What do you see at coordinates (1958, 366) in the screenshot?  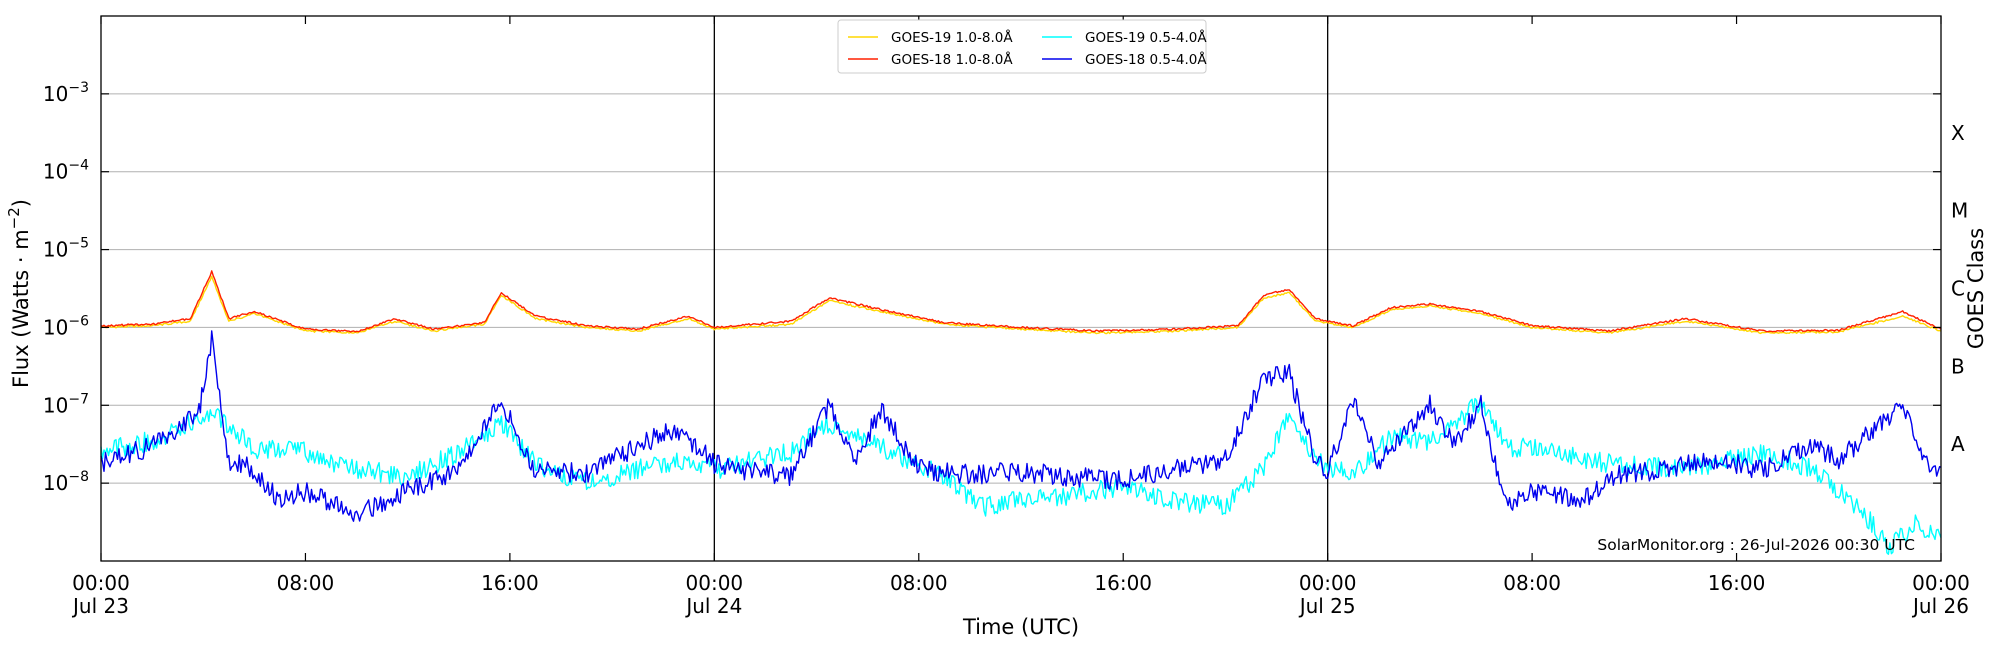 I see `goes-class-label: B` at bounding box center [1958, 366].